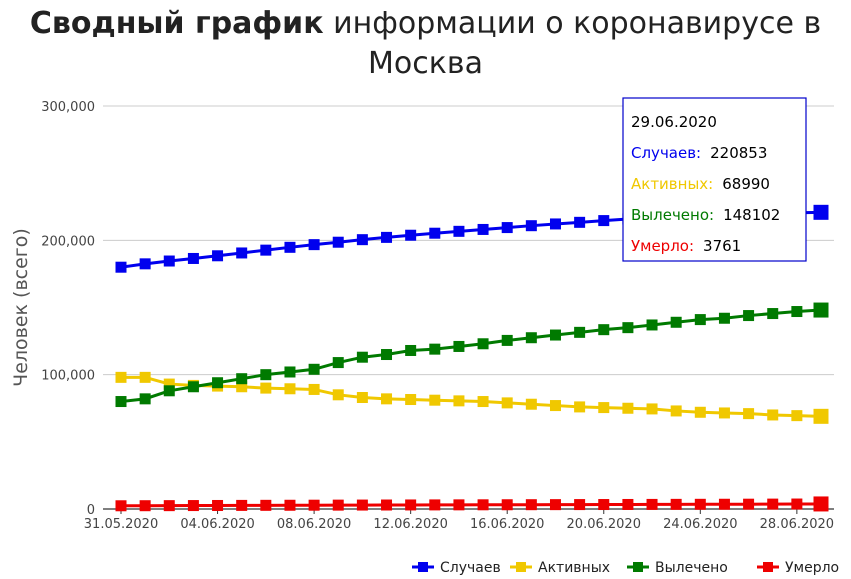 This screenshot has height=579, width=851. What do you see at coordinates (798, 568) in the screenshot?
I see `legend-item: Умерло` at bounding box center [798, 568].